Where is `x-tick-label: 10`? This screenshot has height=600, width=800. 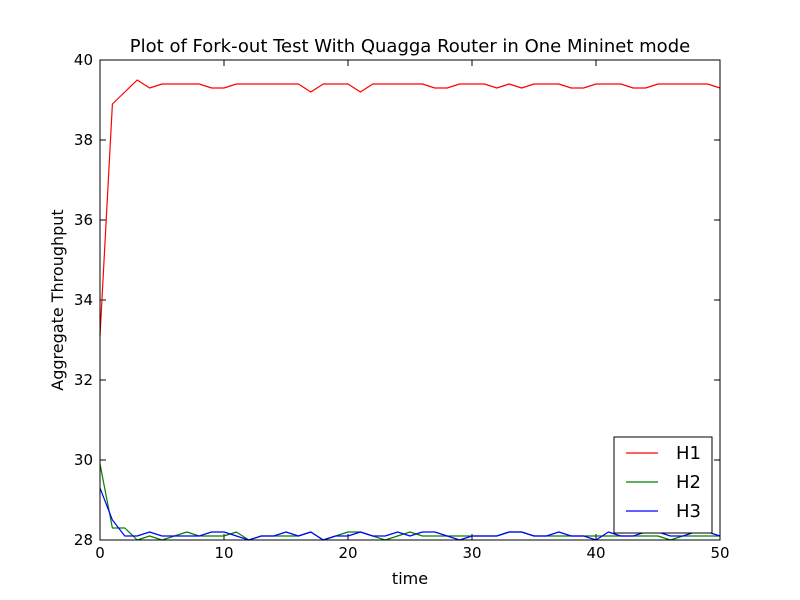
x-tick-label: 10 is located at coordinates (223, 553).